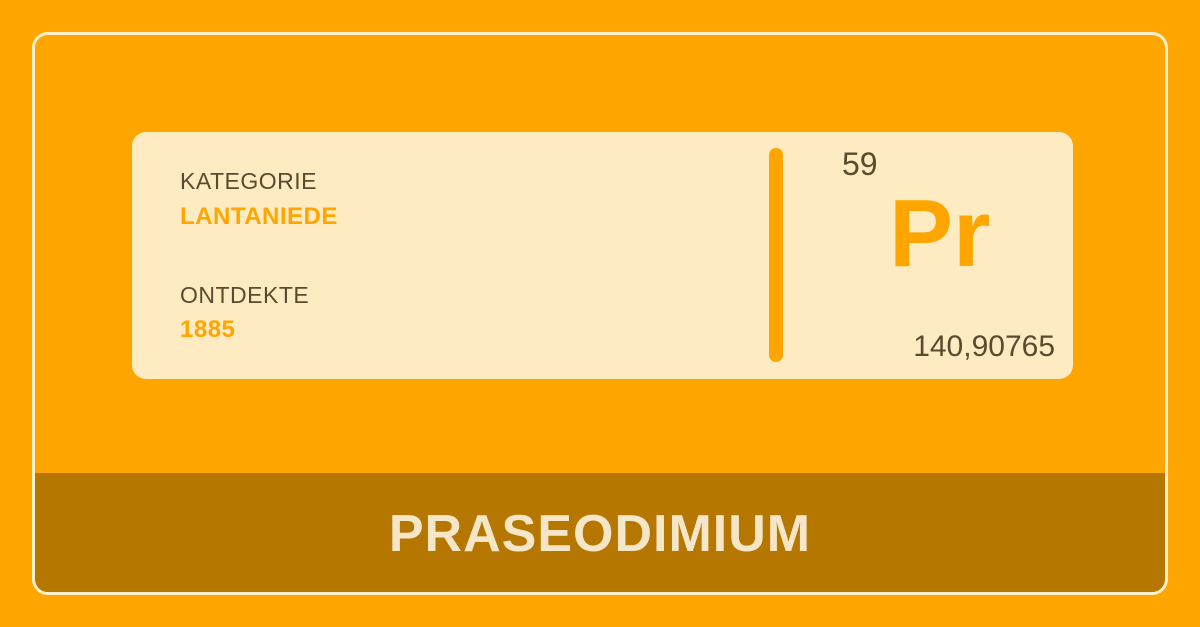 Image resolution: width=1200 pixels, height=627 pixels. What do you see at coordinates (860, 164) in the screenshot?
I see `atomic-number: 59` at bounding box center [860, 164].